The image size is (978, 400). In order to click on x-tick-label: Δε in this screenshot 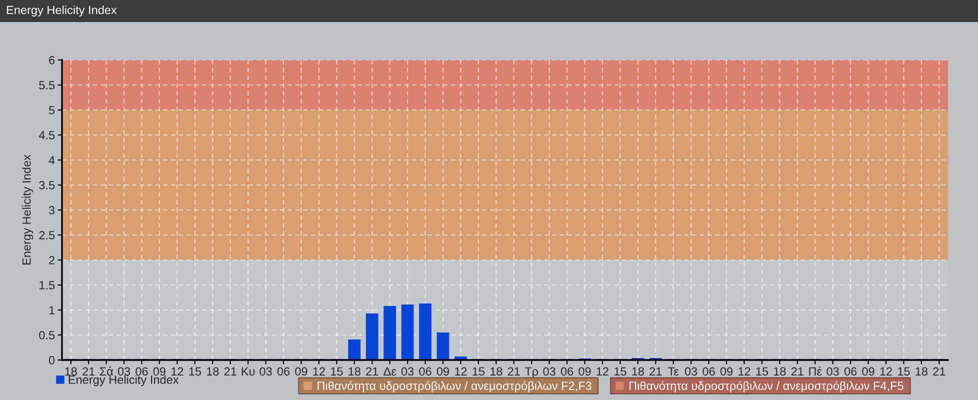, I will do `click(390, 371)`.